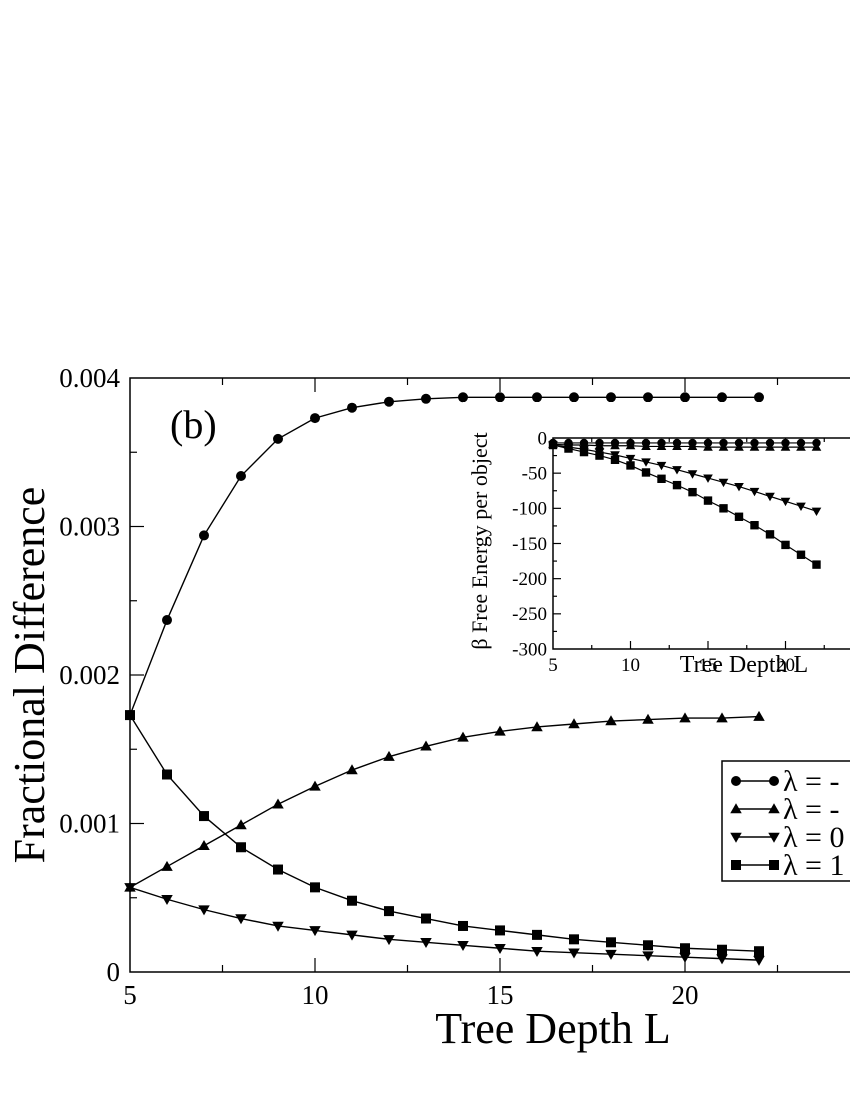  I want to click on inset-x-axis-label: Tree Depth L, so click(744, 665).